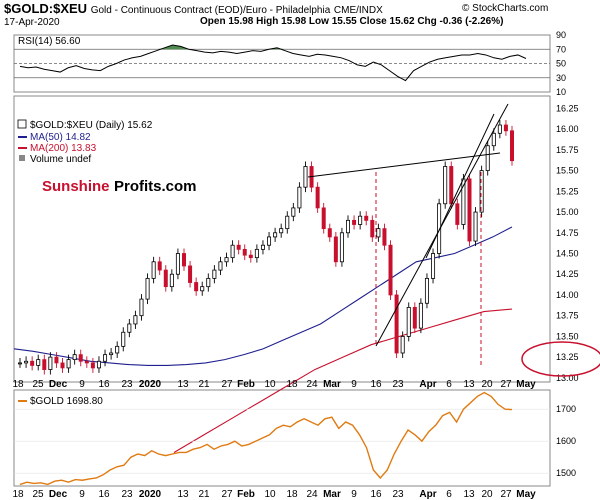 This screenshot has height=500, width=600. I want to click on x-tick-label-gold: 2020, so click(150, 494).